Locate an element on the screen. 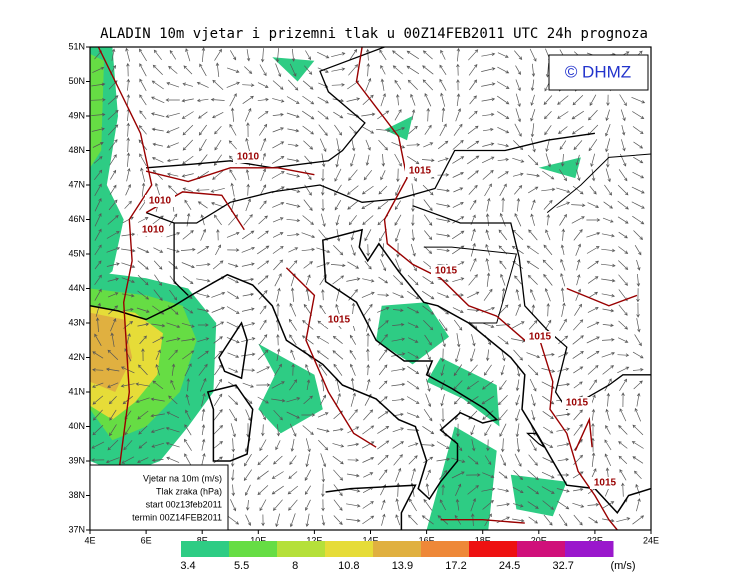  legend-box is located at coordinates (159, 497).